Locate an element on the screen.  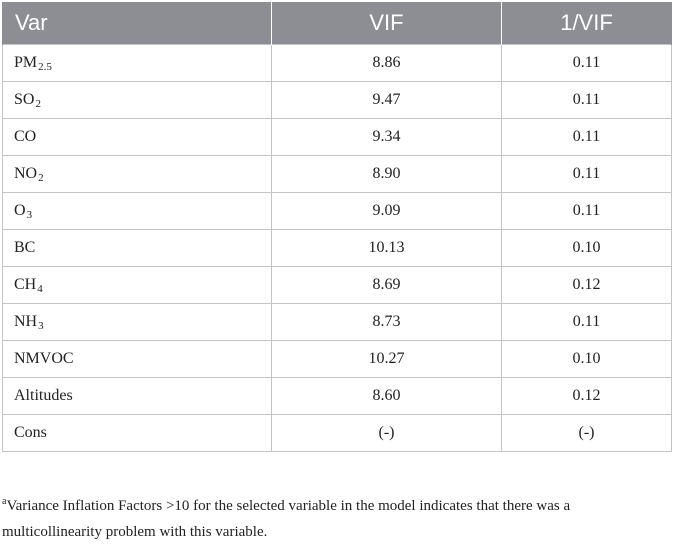
table-row: NO2 8.90 0.11 is located at coordinates (337, 174).